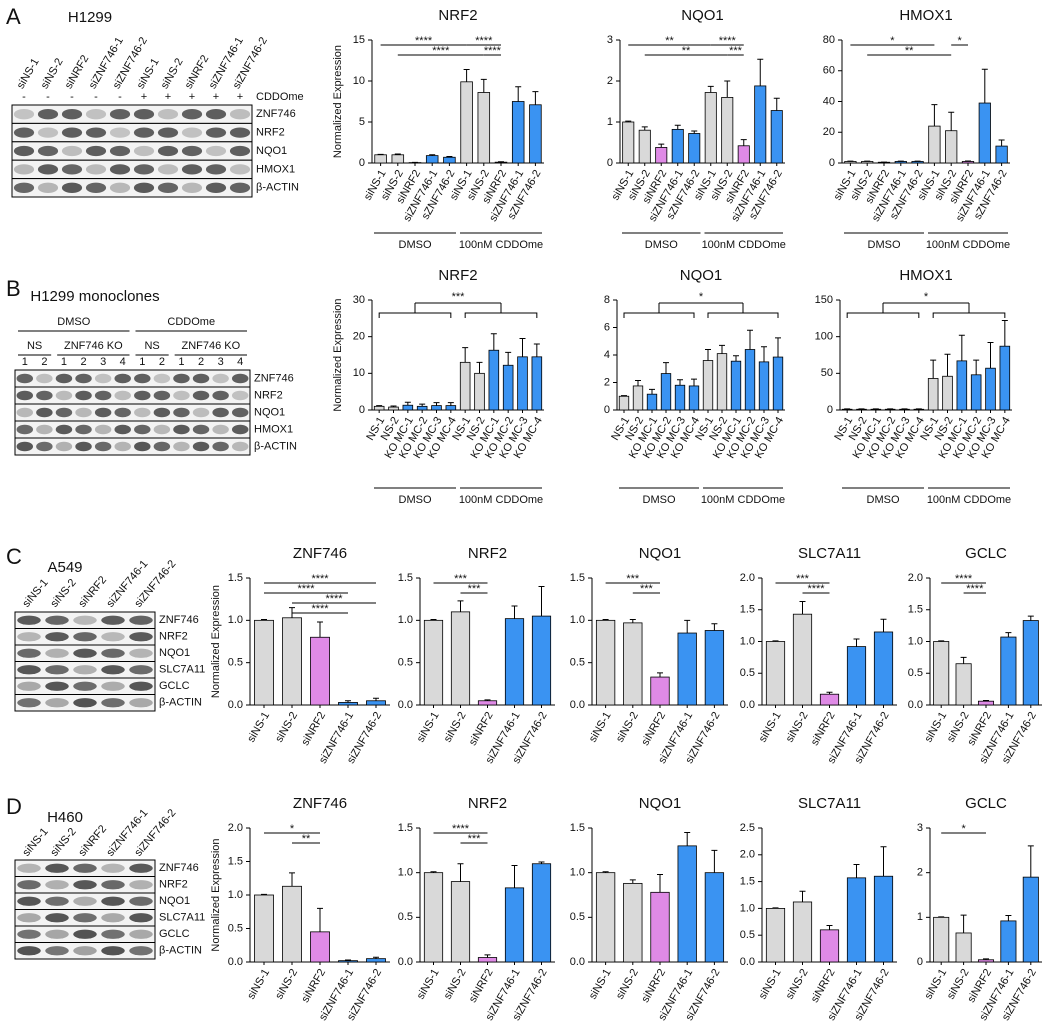  Describe the element at coordinates (415, 310) in the screenshot. I see `sig-bracket` at that location.